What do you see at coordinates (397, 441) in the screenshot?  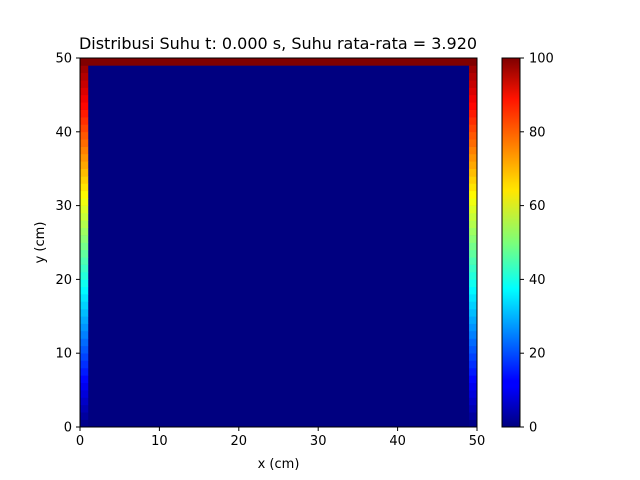 I see `x-tick-label: 40` at bounding box center [397, 441].